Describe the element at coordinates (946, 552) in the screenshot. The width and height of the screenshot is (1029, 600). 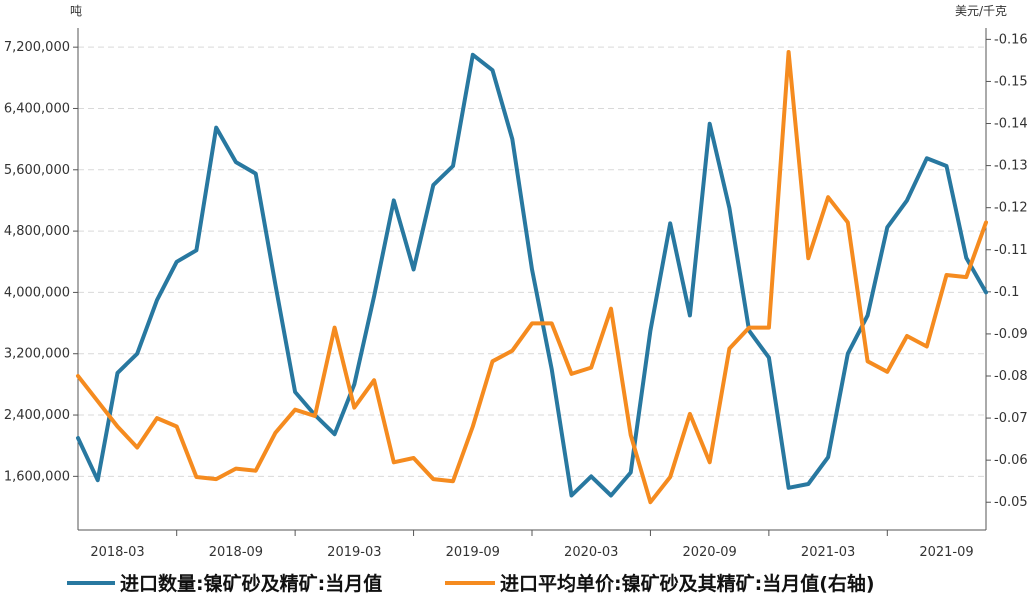
I see `x-tick-label: 2021-09` at that location.